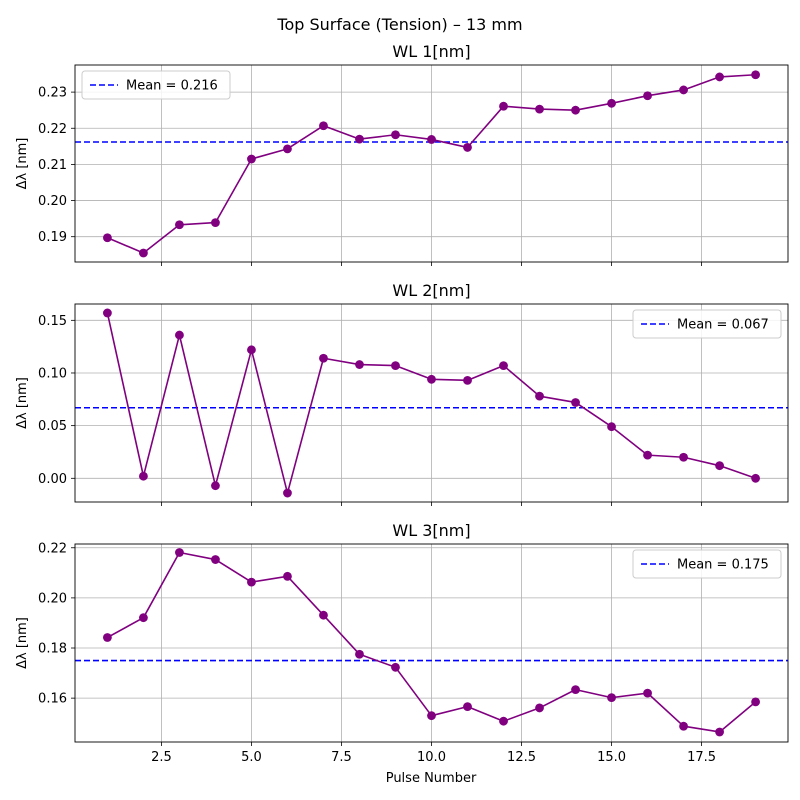 The width and height of the screenshot is (800, 800). Describe the element at coordinates (341, 757) in the screenshot. I see `x-tick-label: 7.5` at that location.